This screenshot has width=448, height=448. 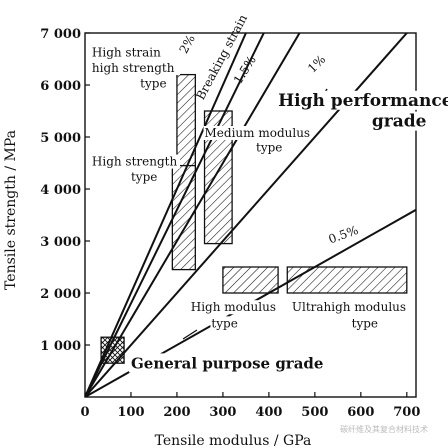 What do you see at coordinates (316, 63) in the screenshot?
I see `strain-line-label: 1%` at bounding box center [316, 63].